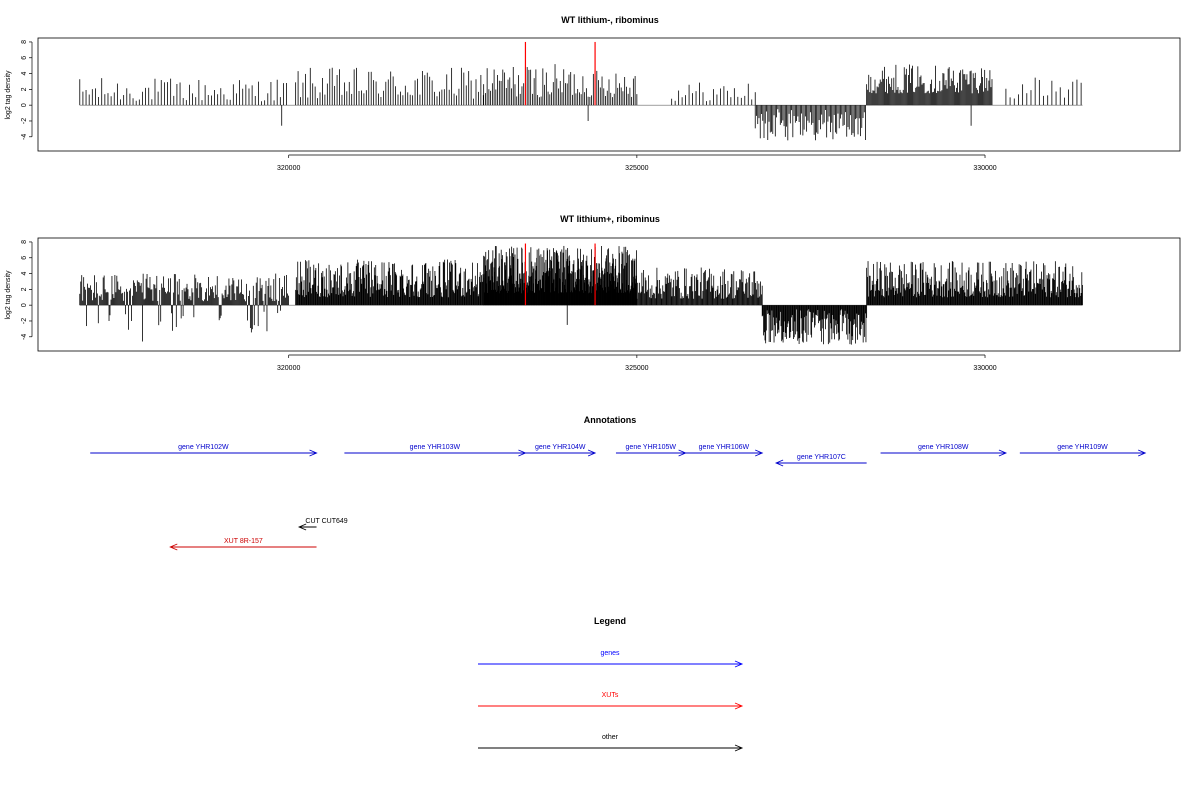  I want to click on annotation-feature: gene YHR109W, so click(1083, 450).